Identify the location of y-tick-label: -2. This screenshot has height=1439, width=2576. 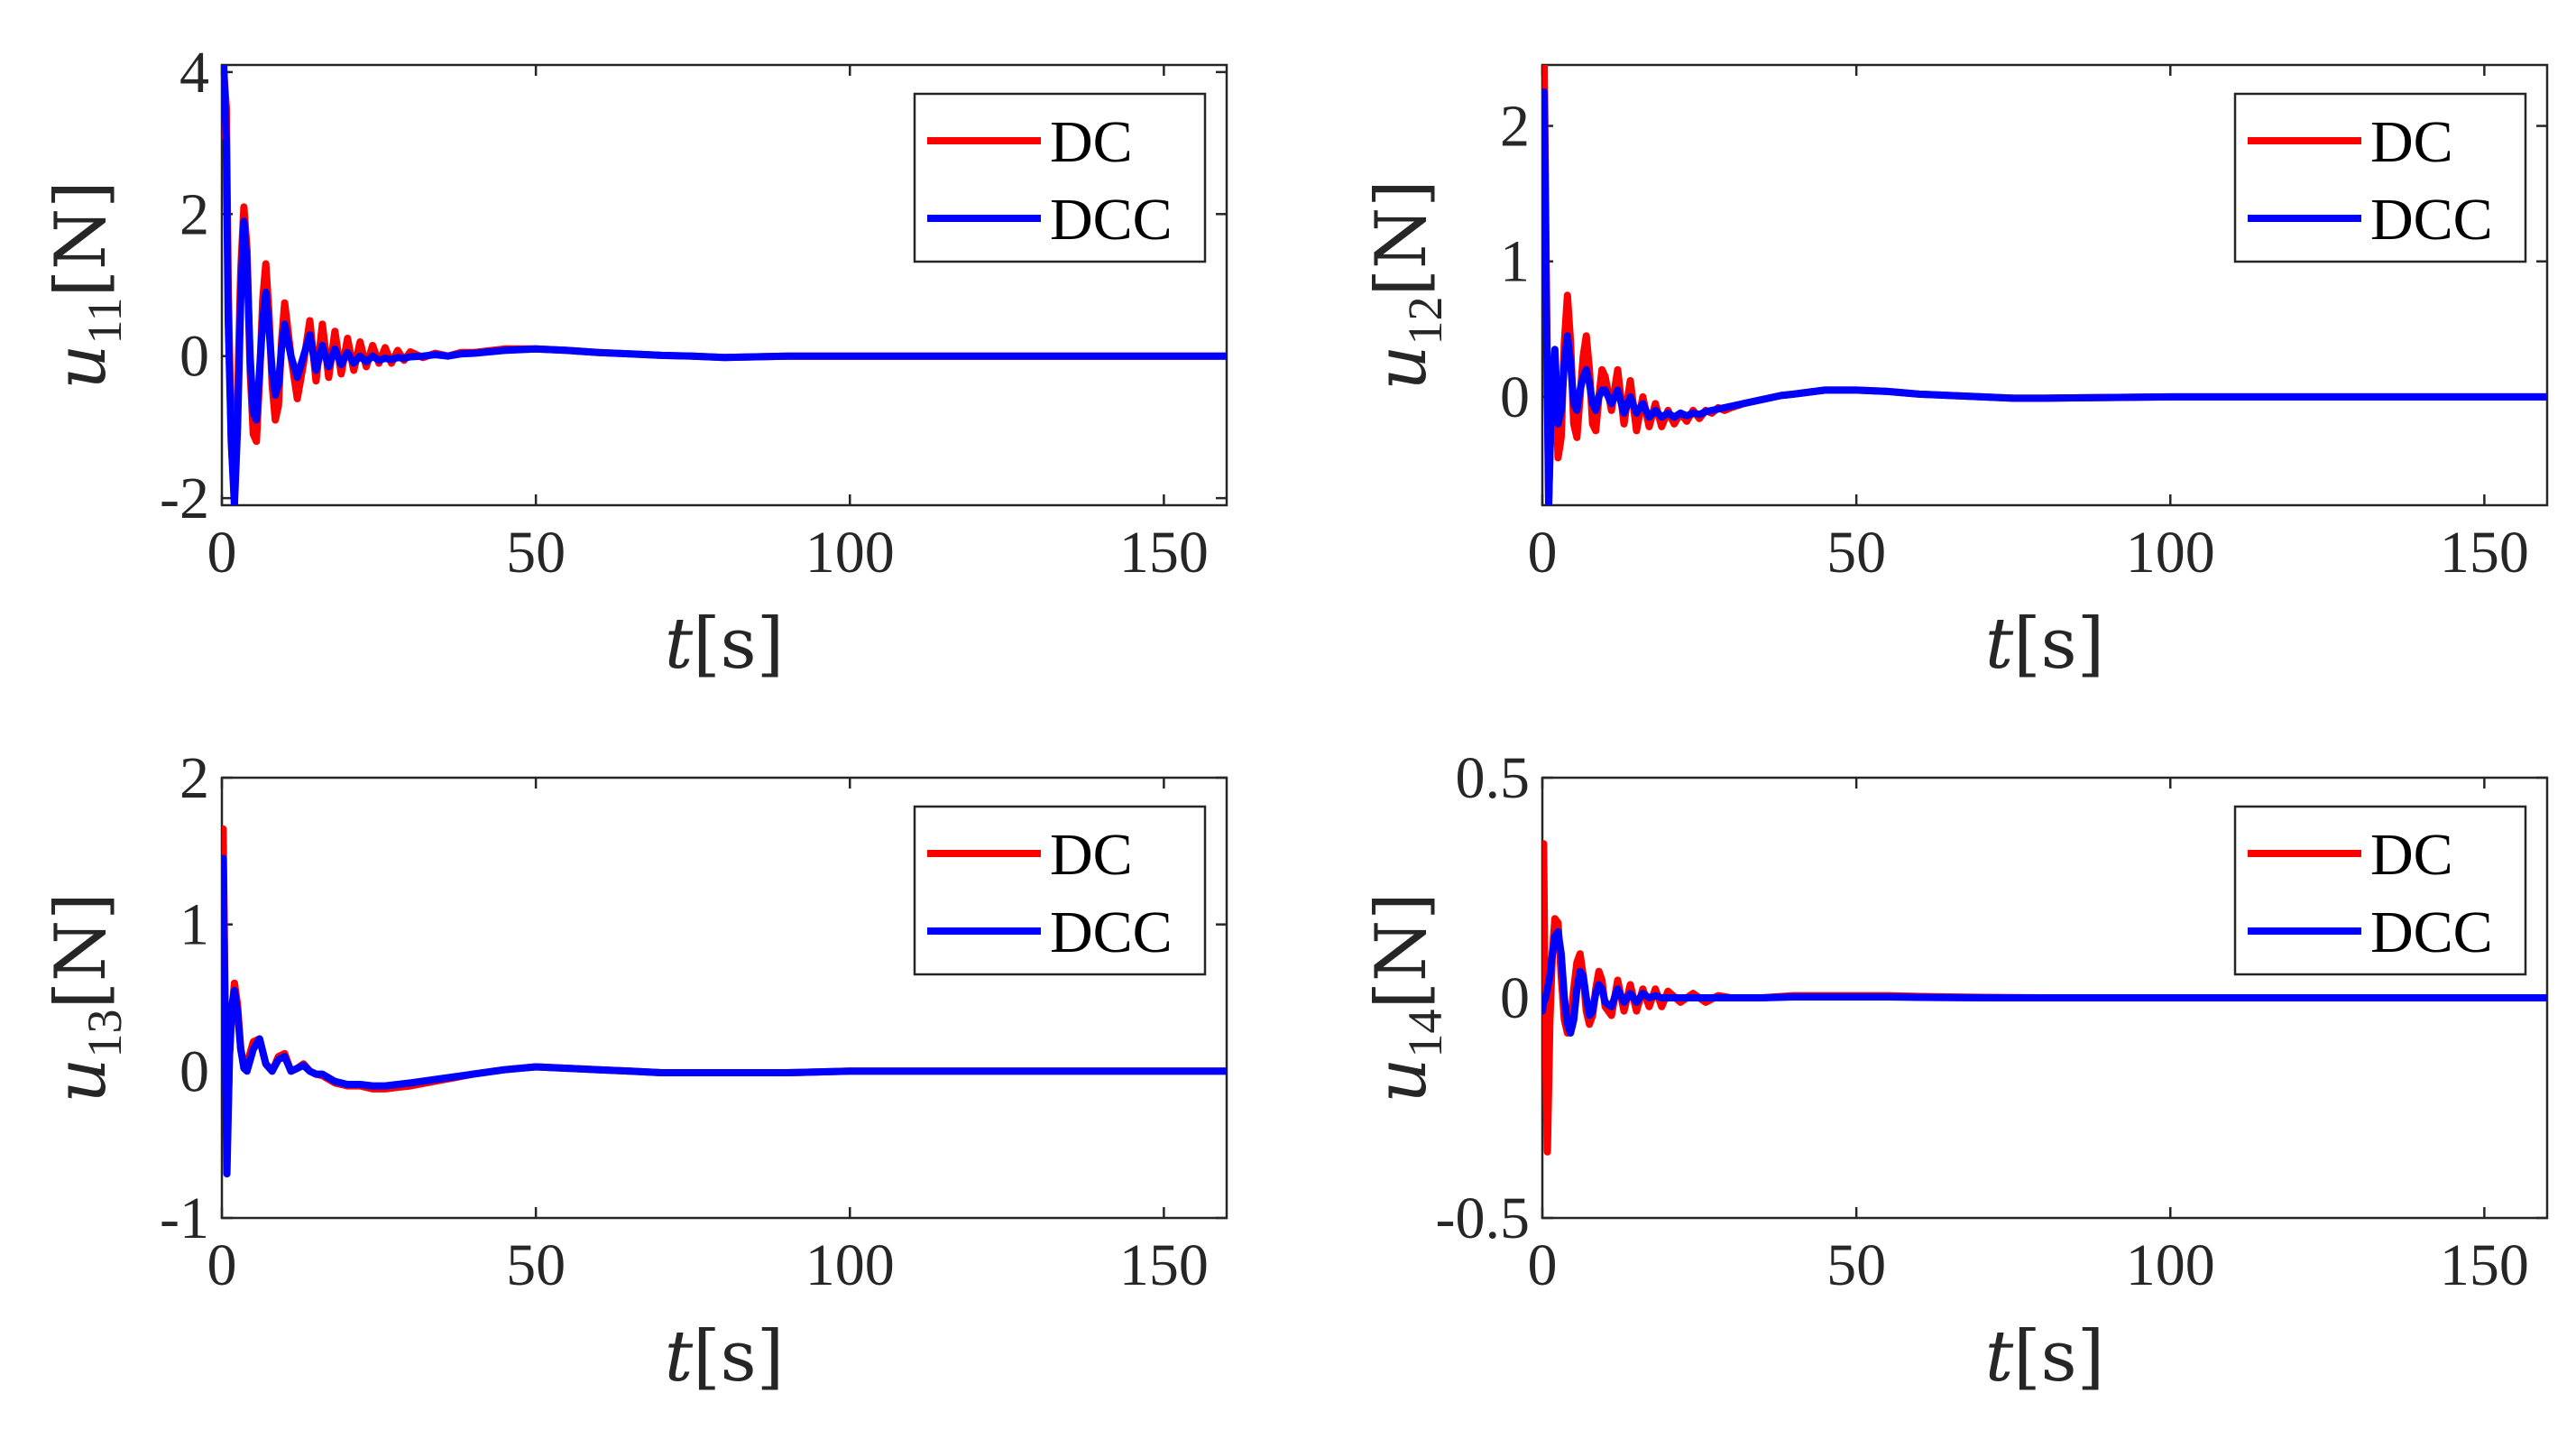
(184, 498).